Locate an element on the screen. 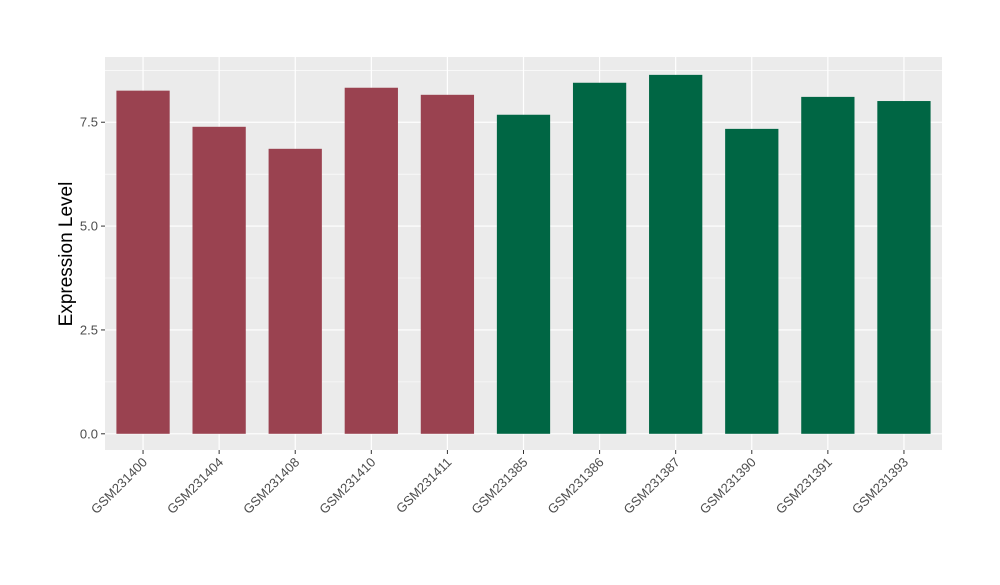 The image size is (1000, 585). x-tick-label: GSM231387 is located at coordinates (652, 486).